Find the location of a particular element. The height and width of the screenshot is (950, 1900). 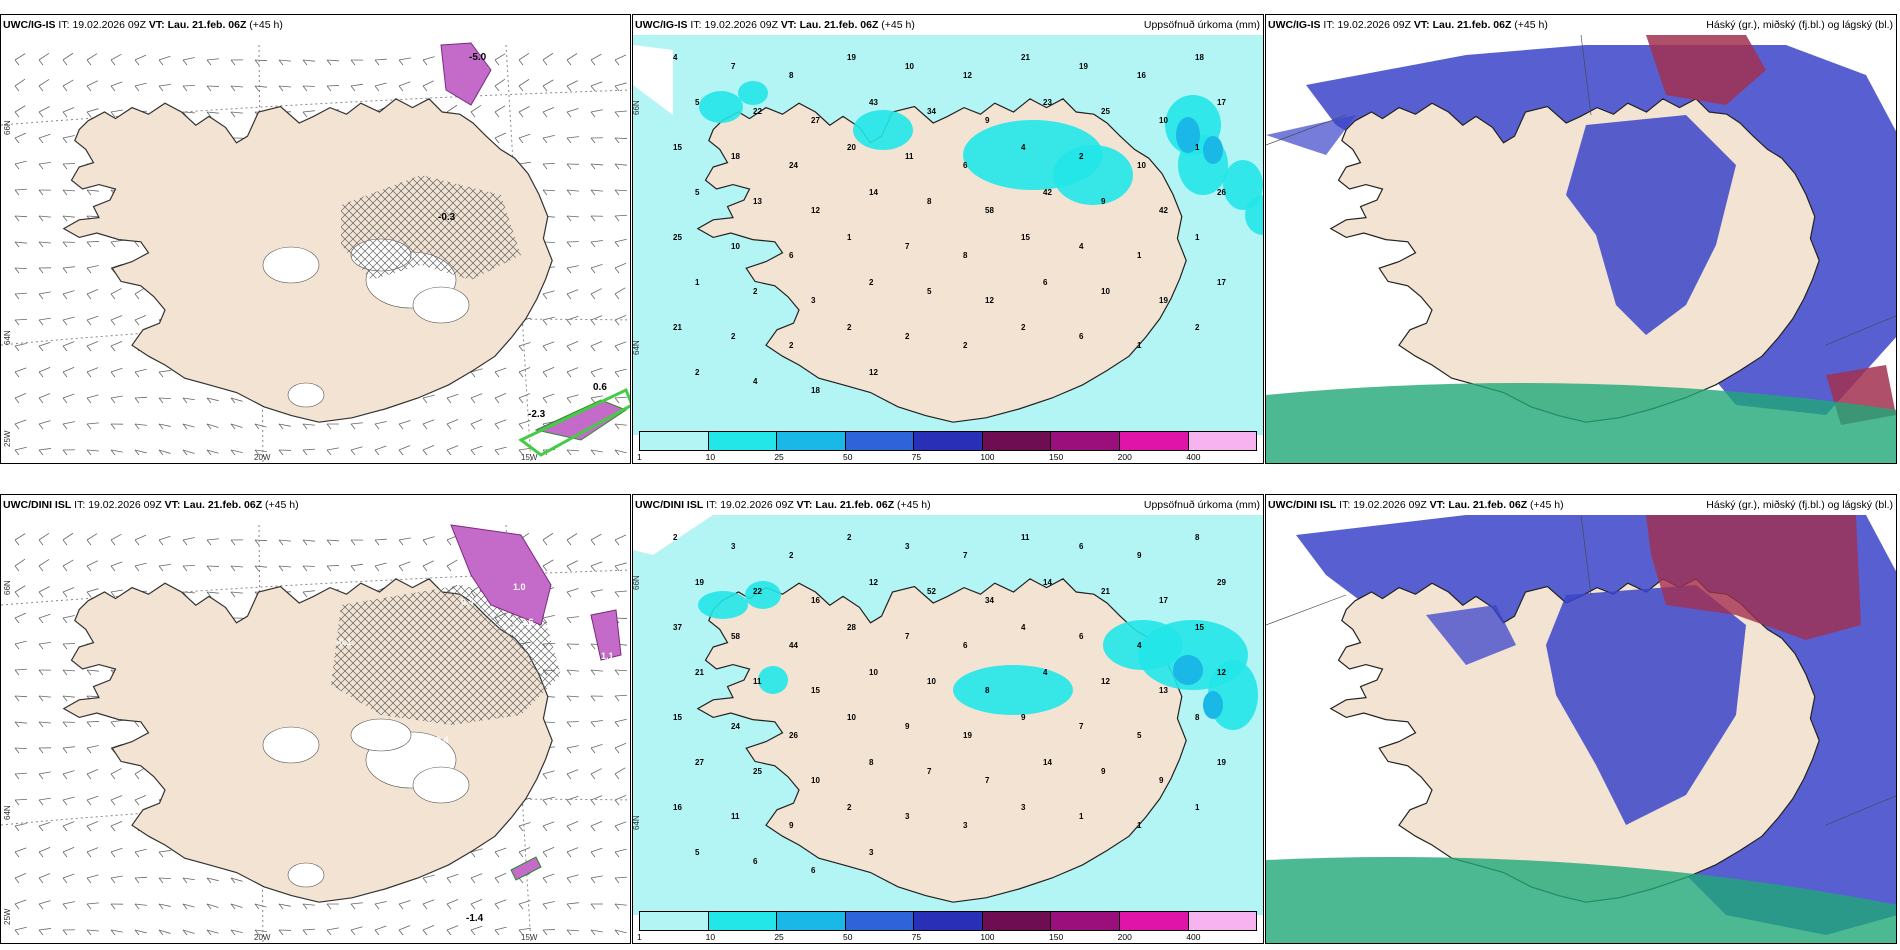

precip-amount: 20 is located at coordinates (851, 147).